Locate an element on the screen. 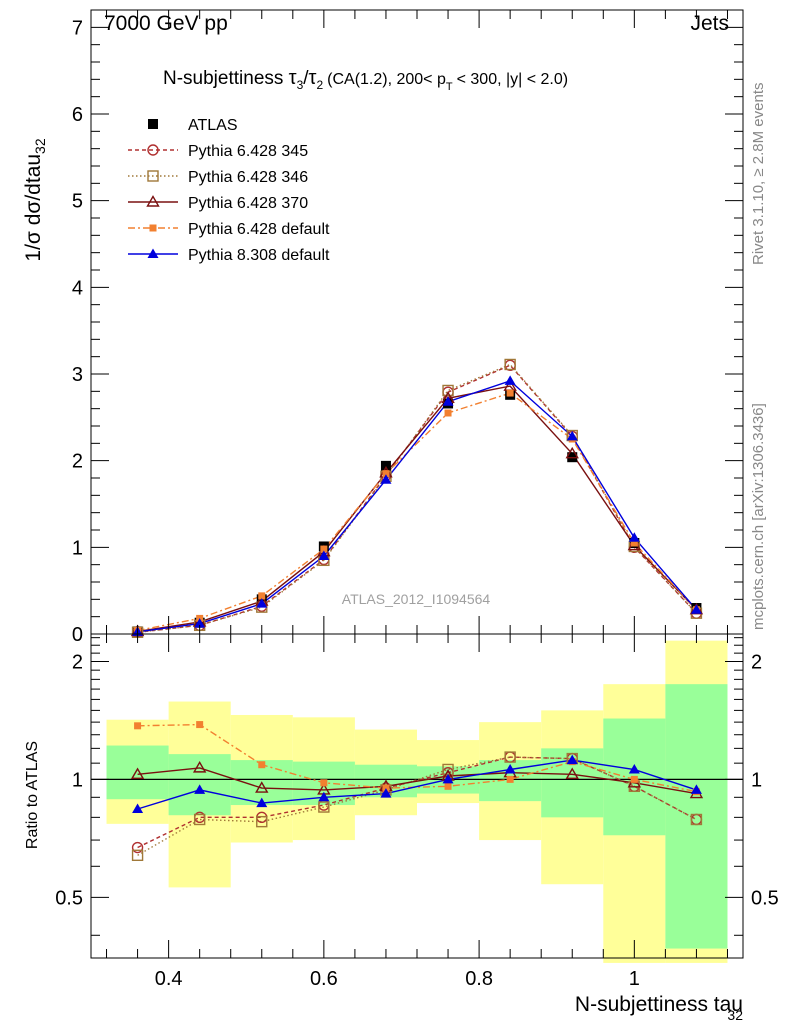 The height and width of the screenshot is (1024, 786). ratio-line-p370 is located at coordinates (417, 781).